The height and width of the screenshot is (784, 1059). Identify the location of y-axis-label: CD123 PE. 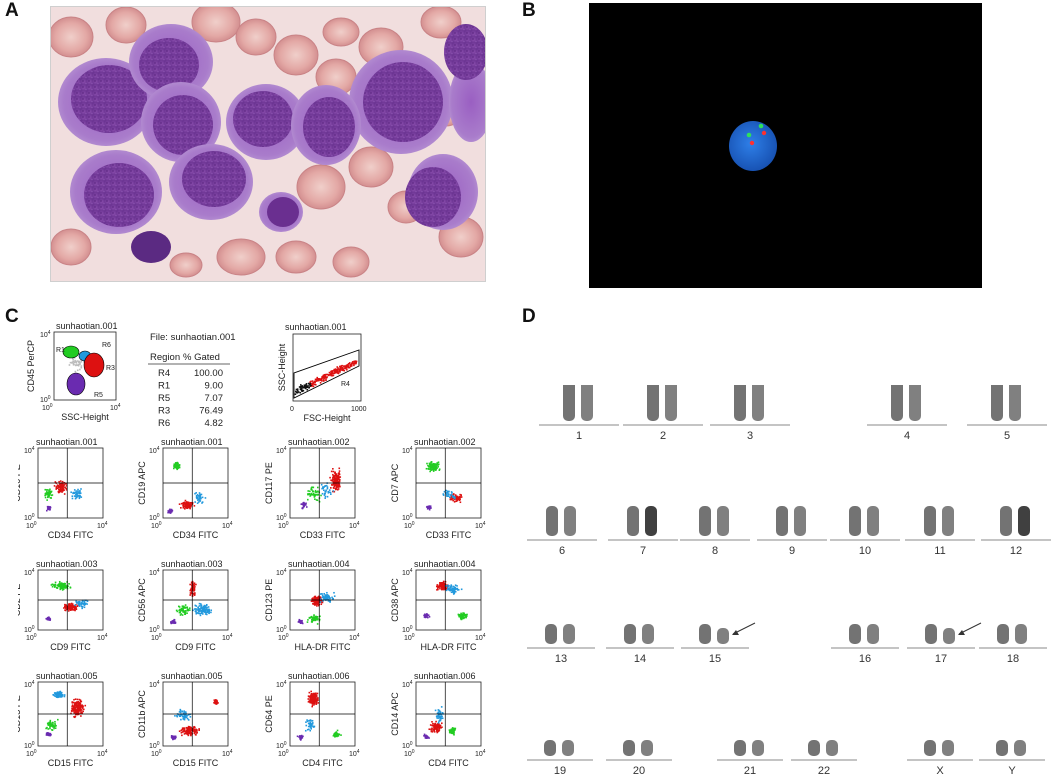
(269, 600).